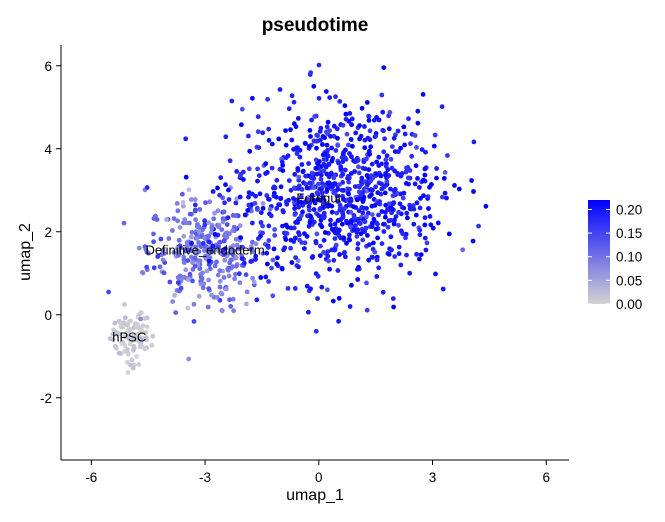 Image resolution: width=665 pixels, height=522 pixels. Describe the element at coordinates (204, 249) in the screenshot. I see `cluster-label: Definitive_endoderm` at that location.